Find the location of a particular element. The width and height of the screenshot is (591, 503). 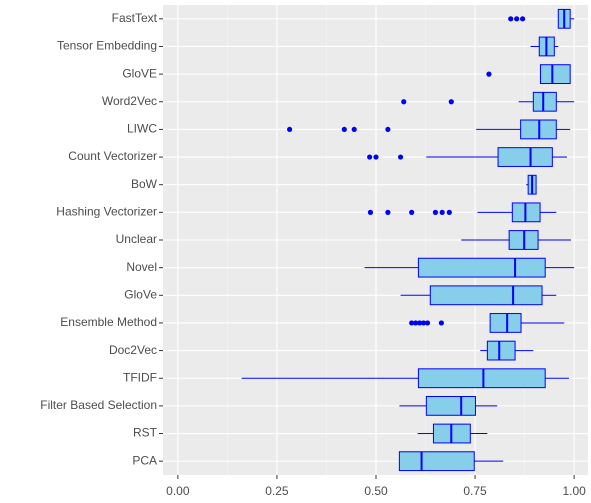

x-tick-label: 0.25 is located at coordinates (277, 491).